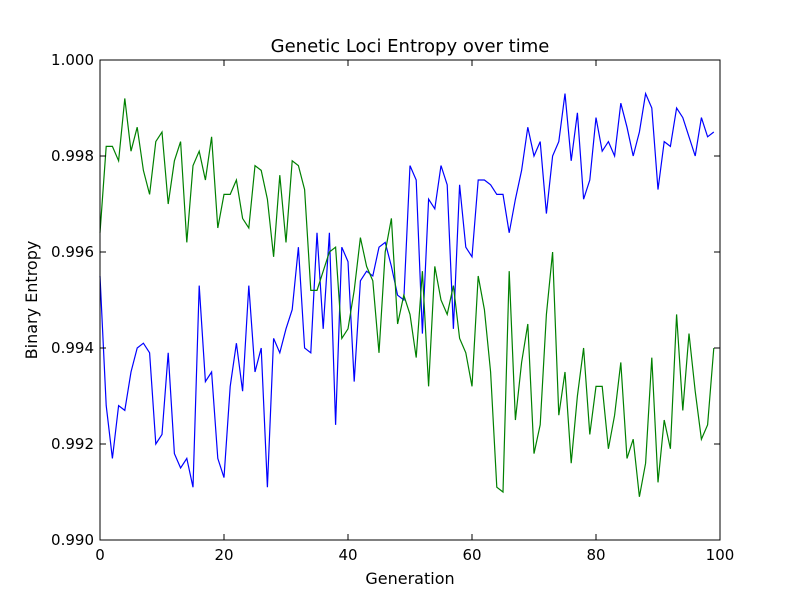  I want to click on x-tick-label: 80, so click(595, 555).